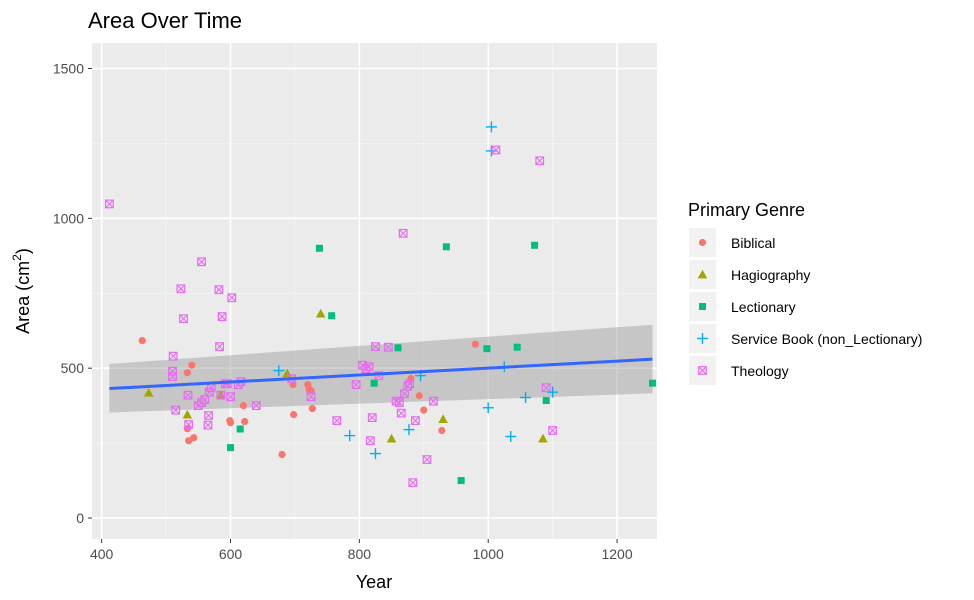 This screenshot has width=974, height=600. I want to click on y-tick-label: 500, so click(73, 368).